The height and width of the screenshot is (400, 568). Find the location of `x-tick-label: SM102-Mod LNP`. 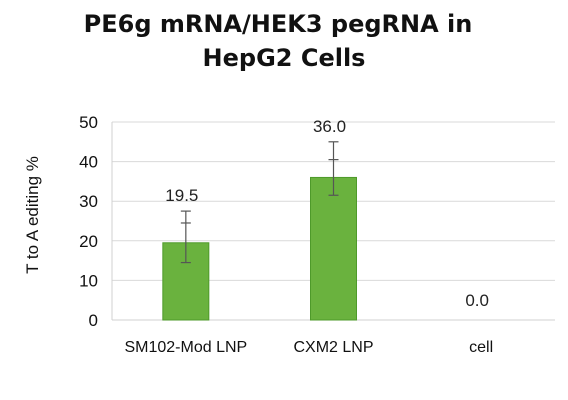

x-tick-label: SM102-Mod LNP is located at coordinates (185, 347).